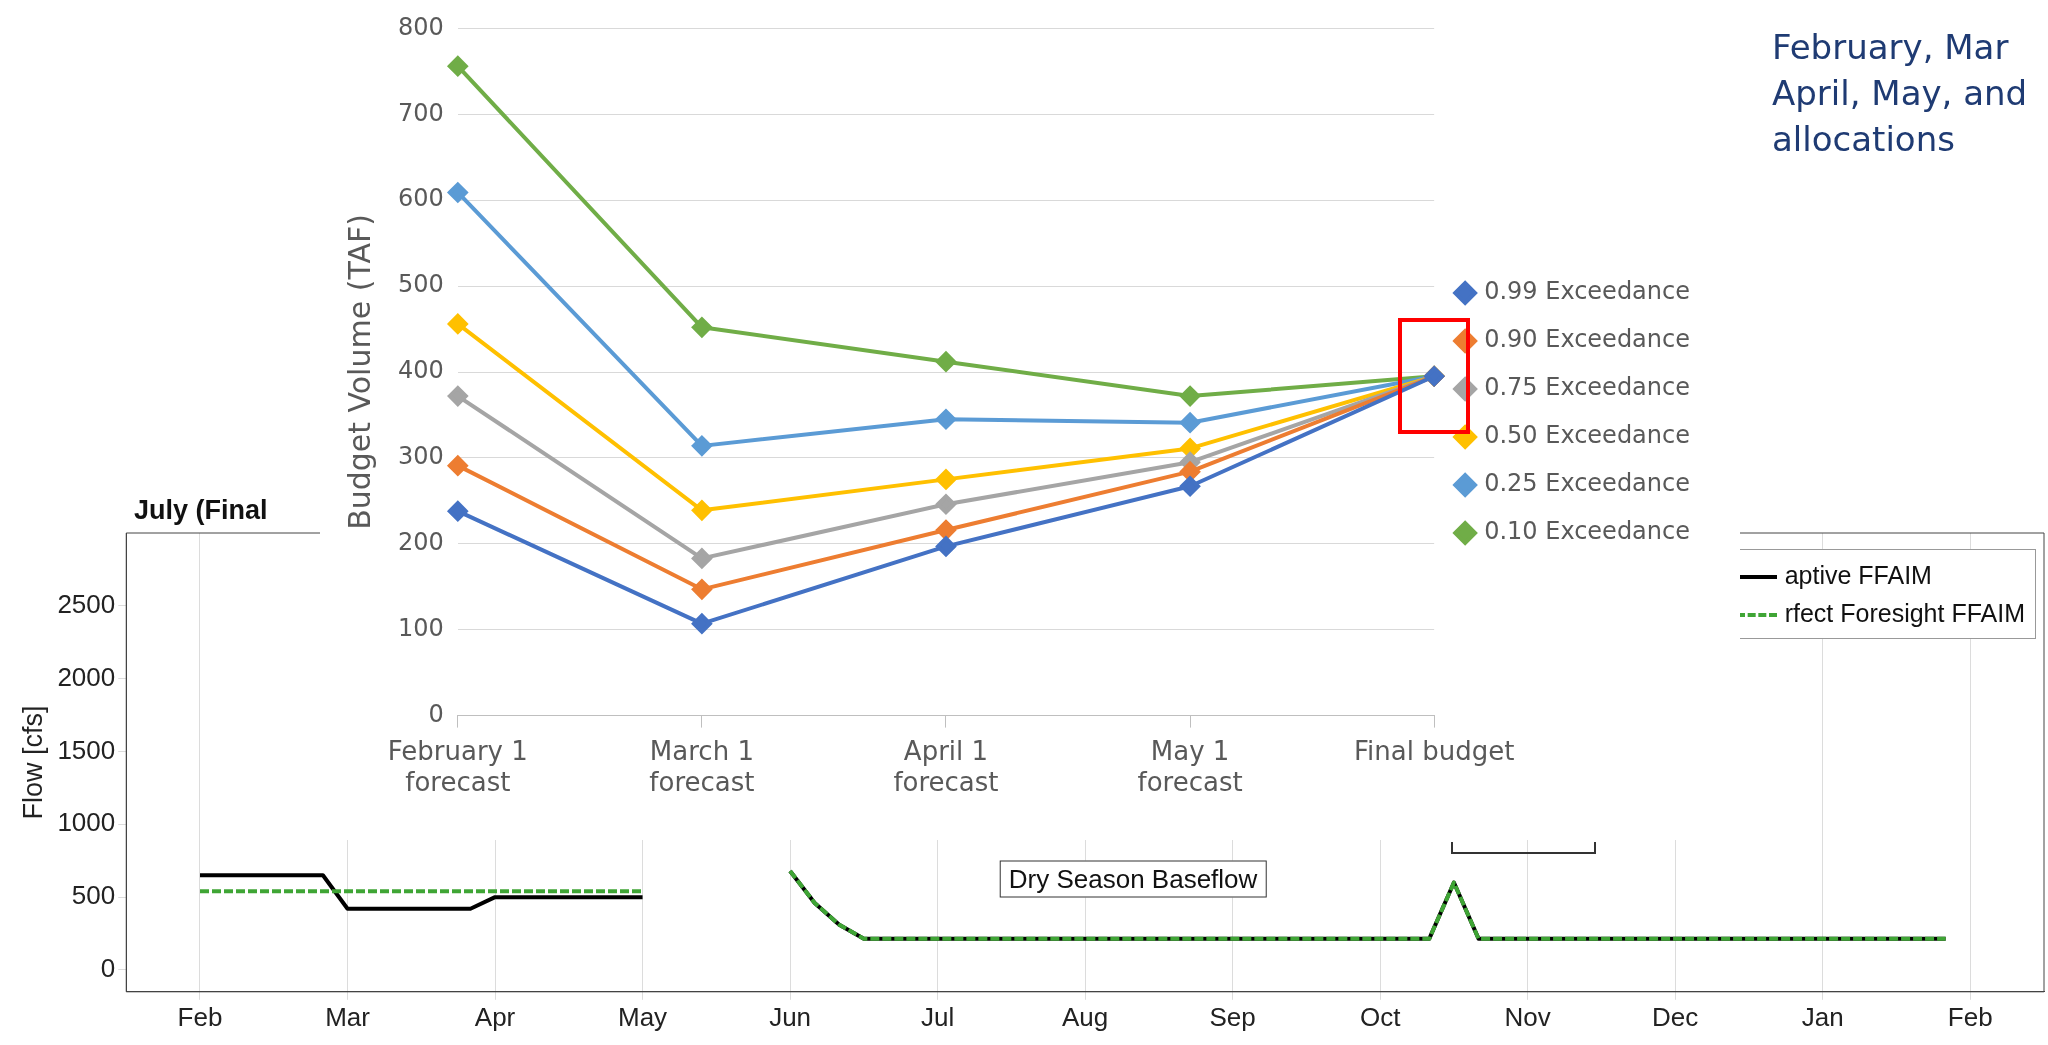  I want to click on x-tick-label: Jan, so click(1822, 1016).